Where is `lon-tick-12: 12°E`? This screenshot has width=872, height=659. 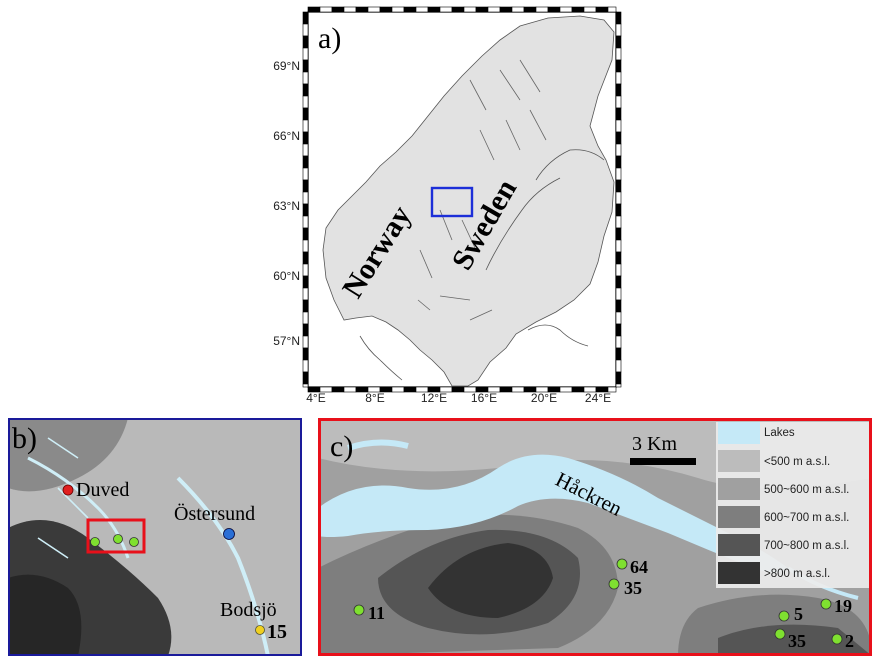
lon-tick-12: 12°E is located at coordinates (434, 398).